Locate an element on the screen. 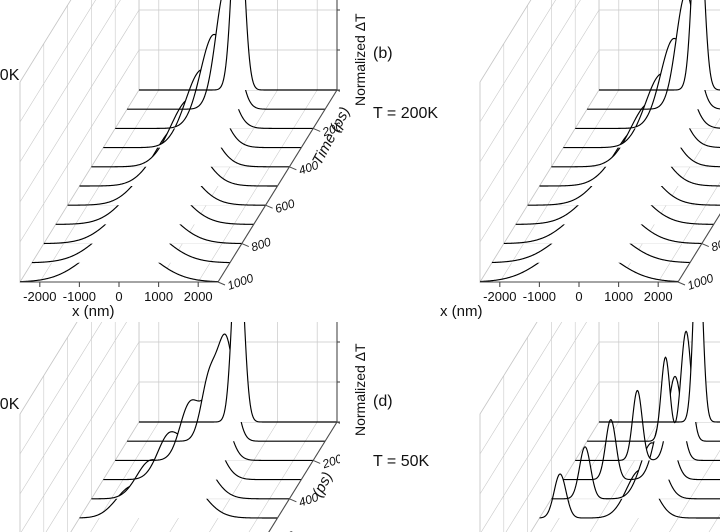 This screenshot has width=720, height=532. panel-b-label: (b) T = 200K is located at coordinates (405, 84).